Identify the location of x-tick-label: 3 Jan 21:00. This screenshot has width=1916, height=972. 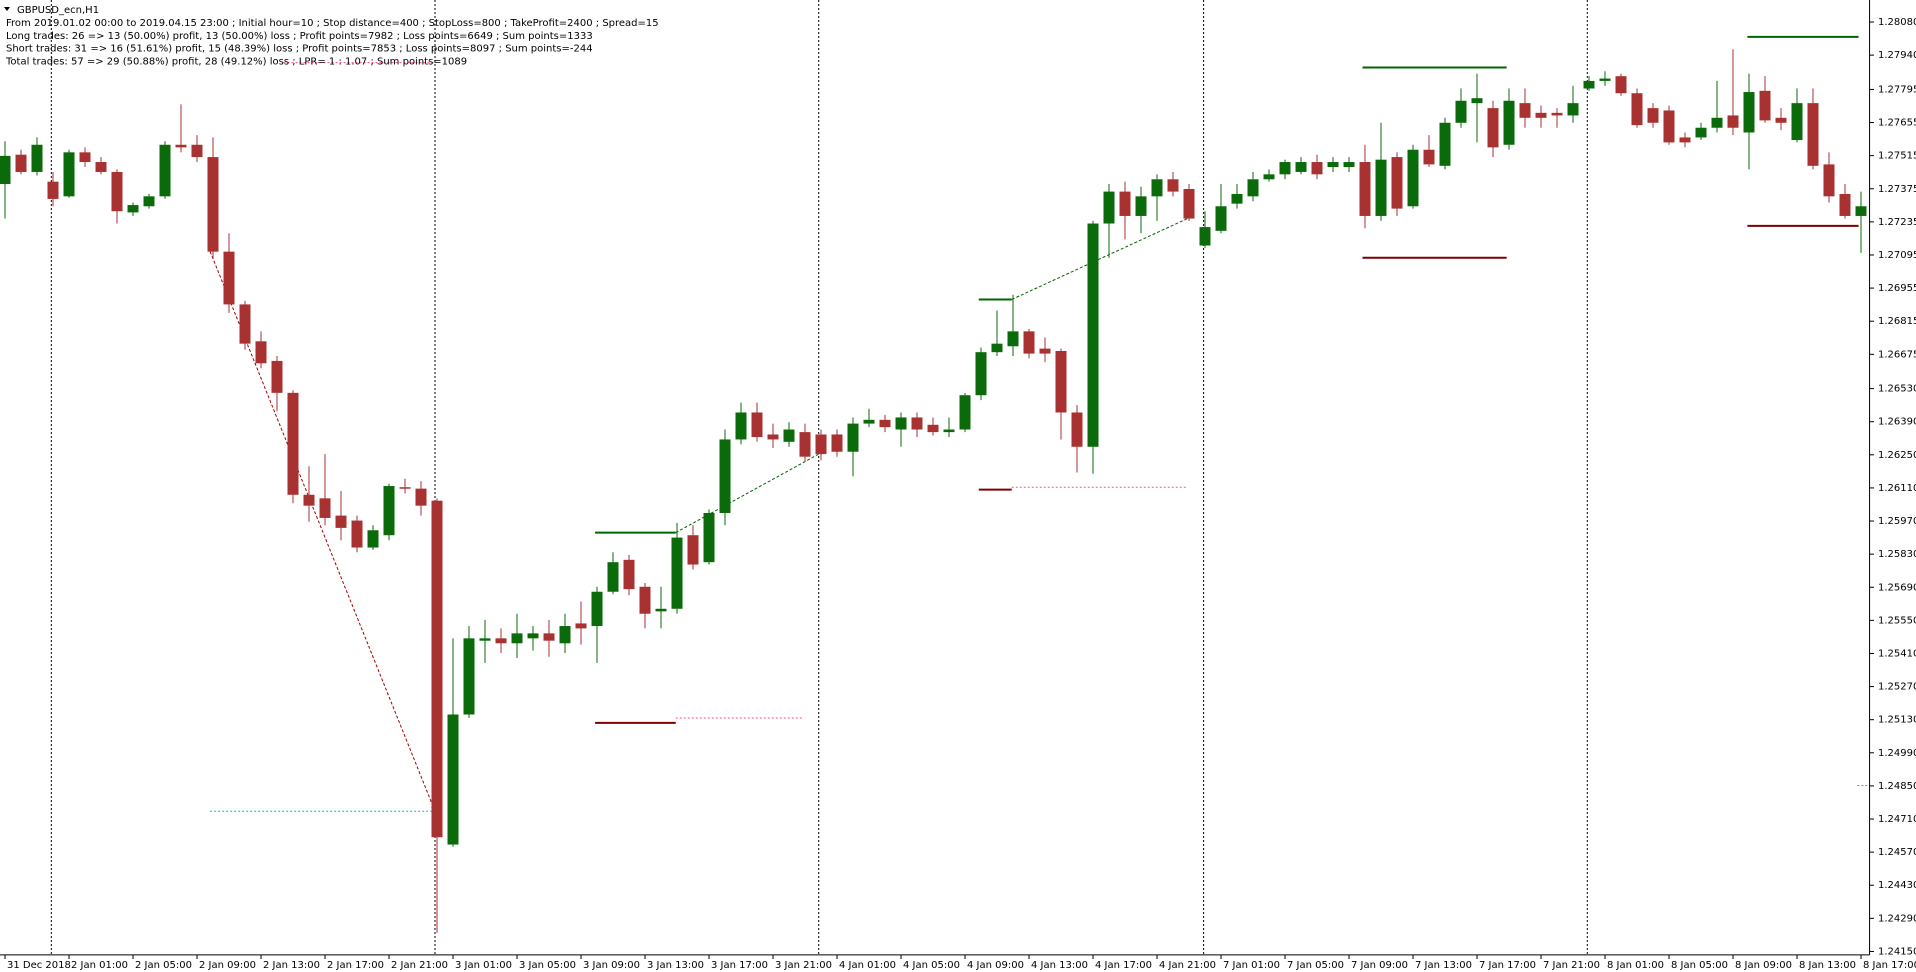
(803, 965).